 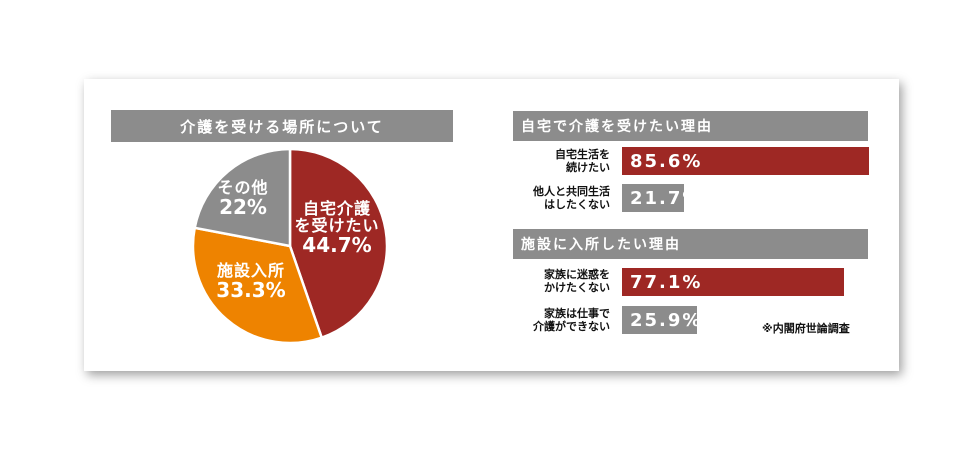 What do you see at coordinates (588, 167) in the screenshot?
I see `bar-label-continue-home-line2: 続けたい` at bounding box center [588, 167].